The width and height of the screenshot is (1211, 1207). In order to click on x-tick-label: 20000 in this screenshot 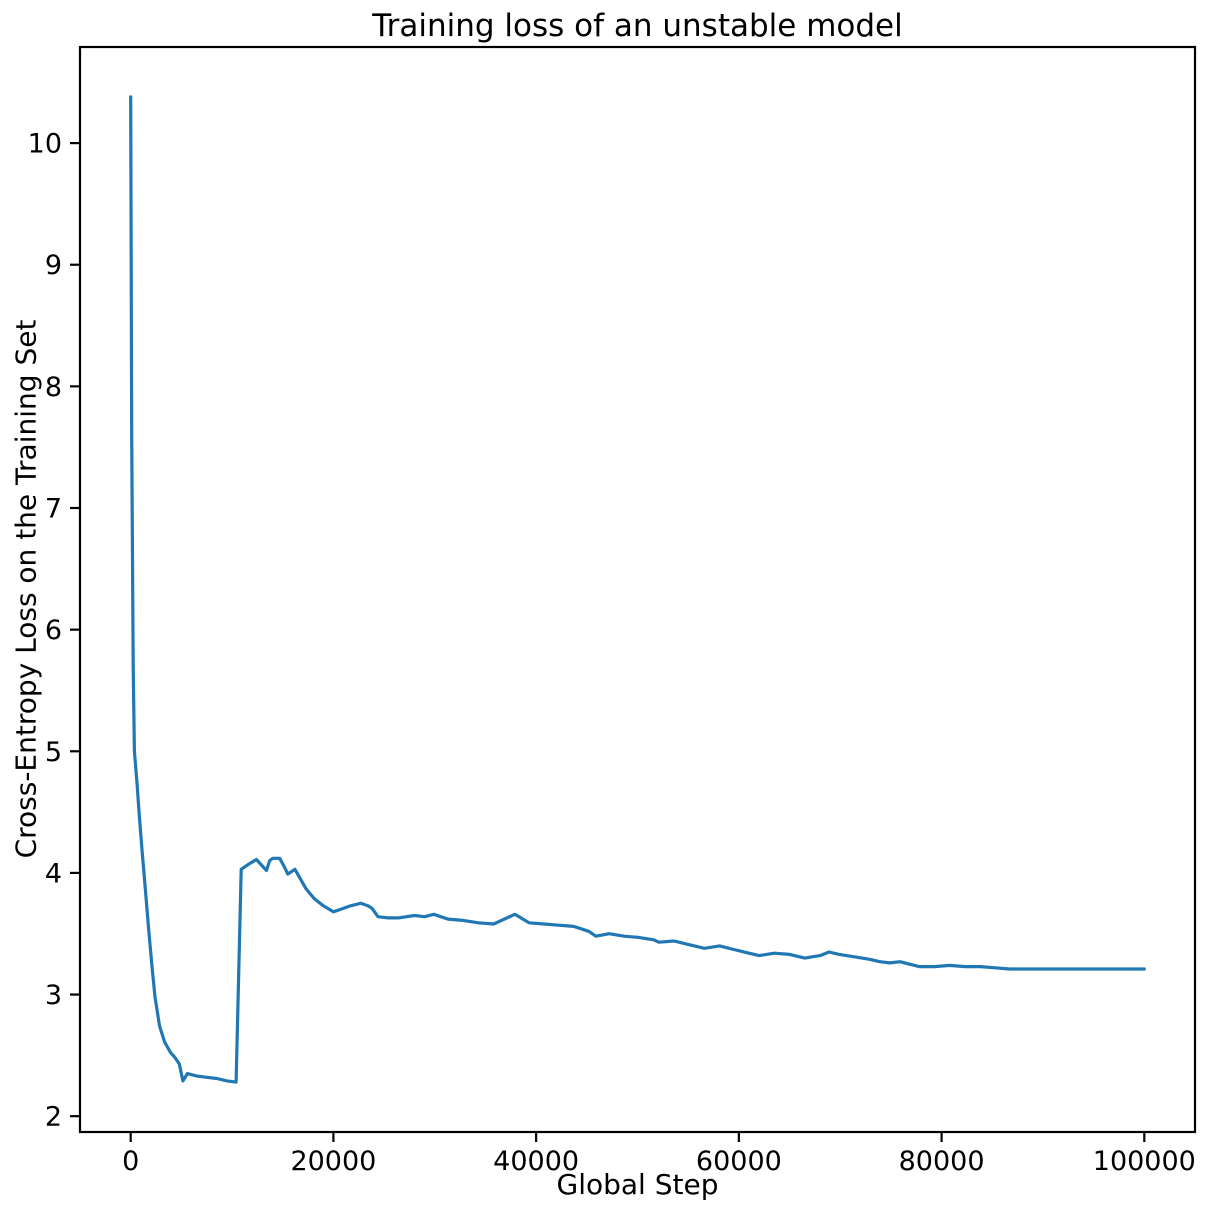, I will do `click(333, 1161)`.